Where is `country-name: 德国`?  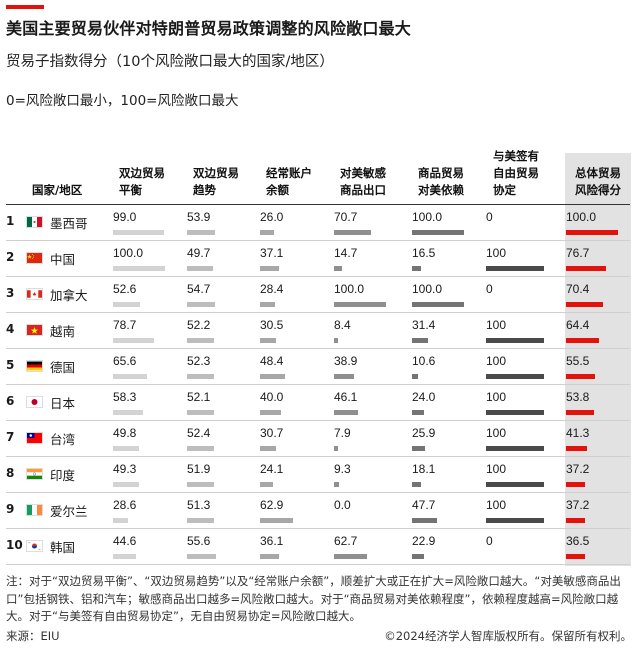 country-name: 德国 is located at coordinates (63, 367).